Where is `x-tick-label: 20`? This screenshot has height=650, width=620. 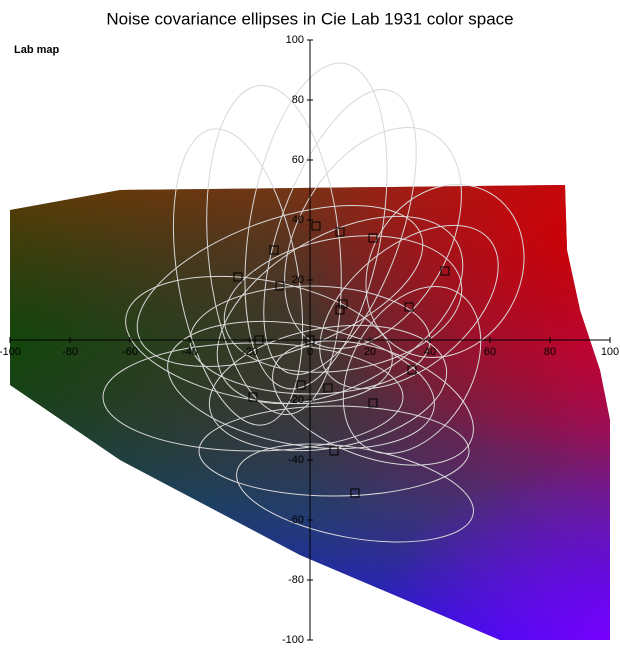
x-tick-label: 20 is located at coordinates (370, 352).